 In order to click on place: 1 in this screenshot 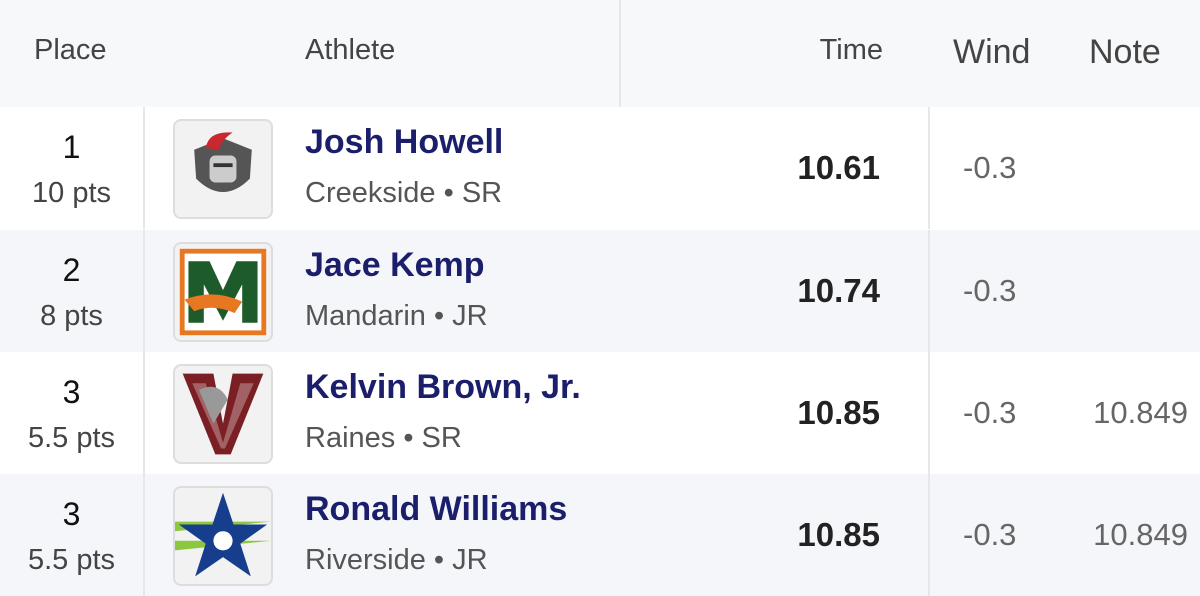, I will do `click(71, 147)`.